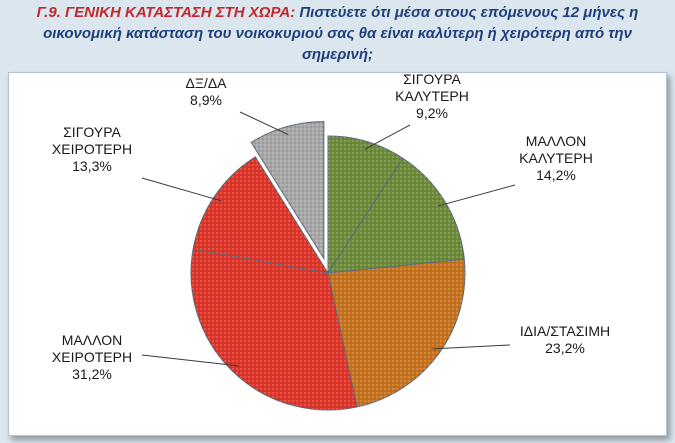  Describe the element at coordinates (432, 113) in the screenshot. I see `slice-value-label: 9,2%` at that location.